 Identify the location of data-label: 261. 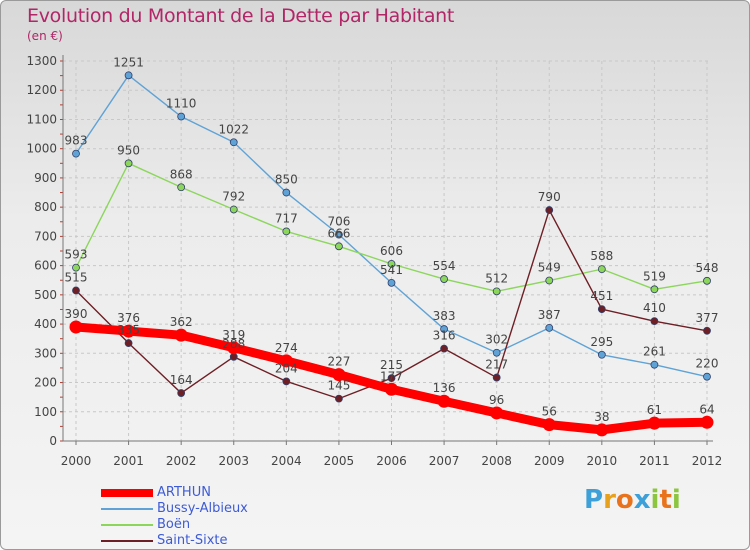
(654, 352).